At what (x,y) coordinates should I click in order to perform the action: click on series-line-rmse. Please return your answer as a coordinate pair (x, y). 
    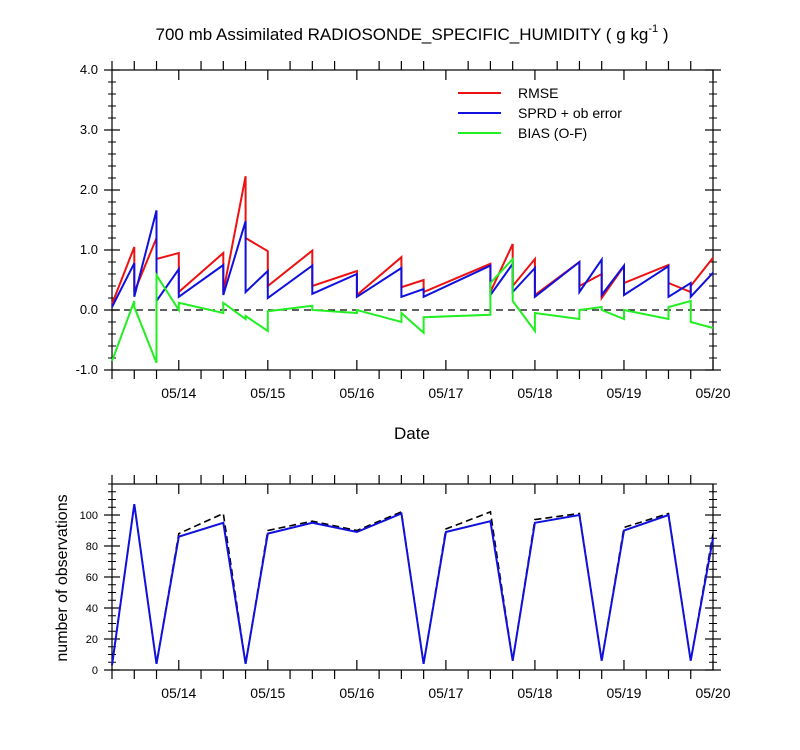
    Looking at the image, I should click on (412, 240).